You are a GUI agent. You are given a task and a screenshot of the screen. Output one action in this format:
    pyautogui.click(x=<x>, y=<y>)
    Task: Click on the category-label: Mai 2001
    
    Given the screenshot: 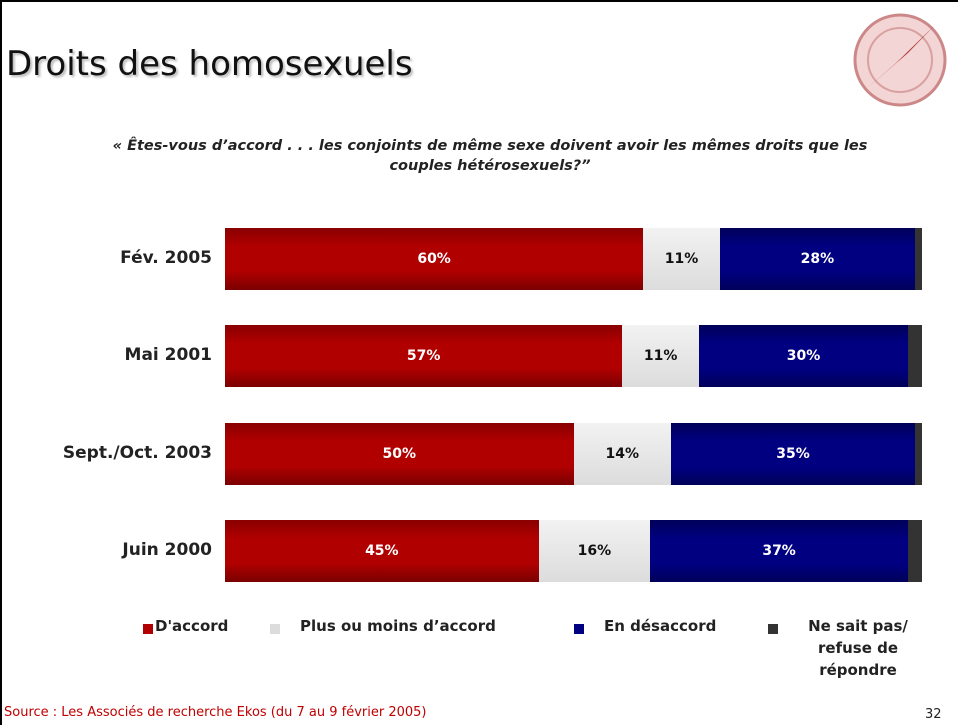 What is the action you would take?
    pyautogui.click(x=168, y=355)
    